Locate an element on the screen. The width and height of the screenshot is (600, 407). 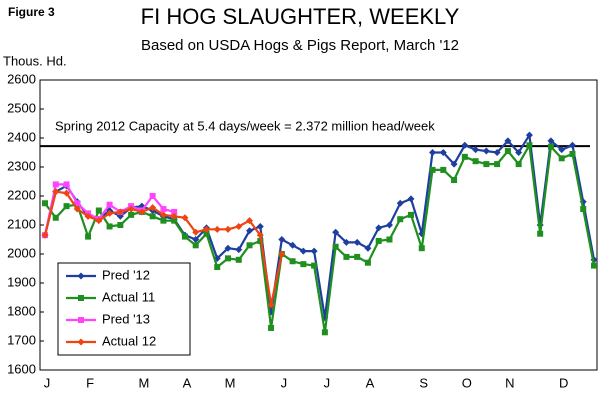
x-tick-label: O is located at coordinates (467, 382).